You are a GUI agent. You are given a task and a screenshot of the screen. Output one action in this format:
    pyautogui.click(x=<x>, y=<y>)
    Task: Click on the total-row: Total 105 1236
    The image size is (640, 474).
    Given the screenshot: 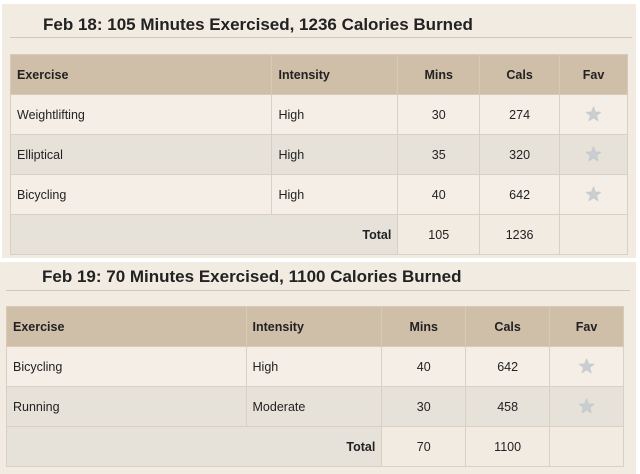 What is the action you would take?
    pyautogui.click(x=318, y=234)
    